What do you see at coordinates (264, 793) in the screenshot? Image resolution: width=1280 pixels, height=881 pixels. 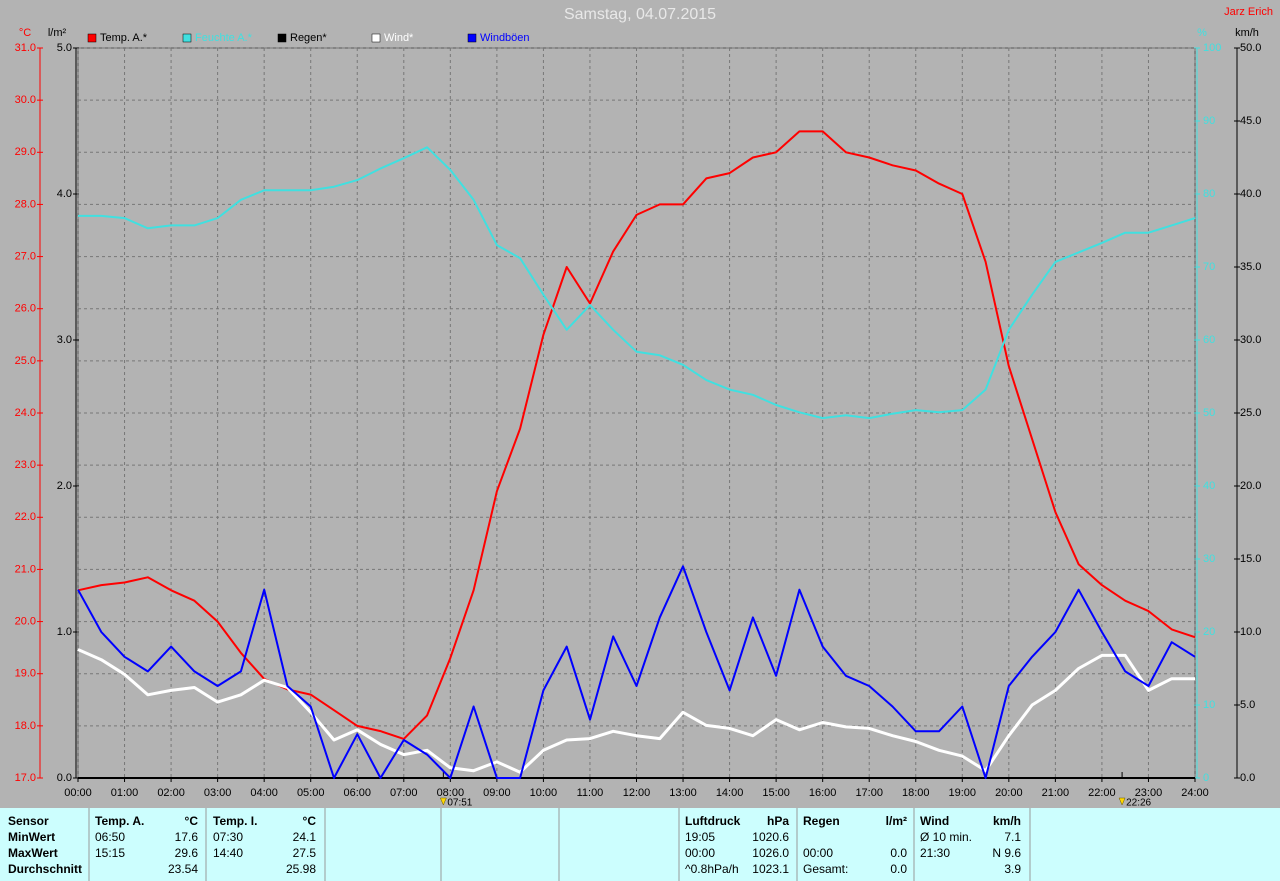 I see `x-tick-label: 04:00` at bounding box center [264, 793].